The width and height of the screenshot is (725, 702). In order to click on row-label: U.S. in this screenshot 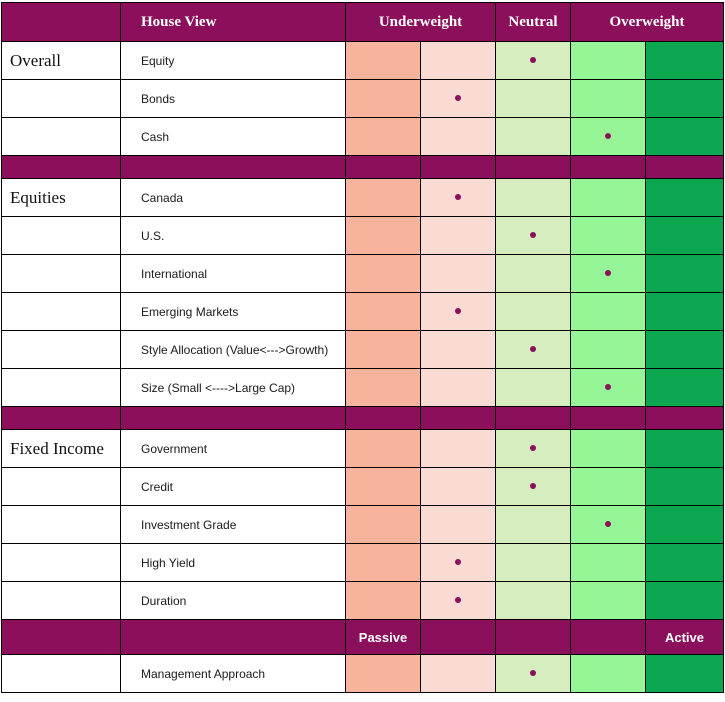, I will do `click(233, 235)`.